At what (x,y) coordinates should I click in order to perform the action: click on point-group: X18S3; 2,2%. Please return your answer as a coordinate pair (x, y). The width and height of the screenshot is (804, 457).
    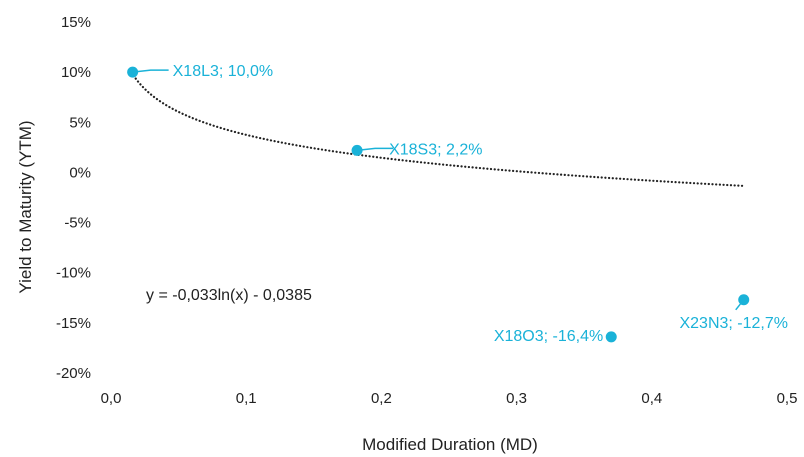
    Looking at the image, I should click on (417, 149).